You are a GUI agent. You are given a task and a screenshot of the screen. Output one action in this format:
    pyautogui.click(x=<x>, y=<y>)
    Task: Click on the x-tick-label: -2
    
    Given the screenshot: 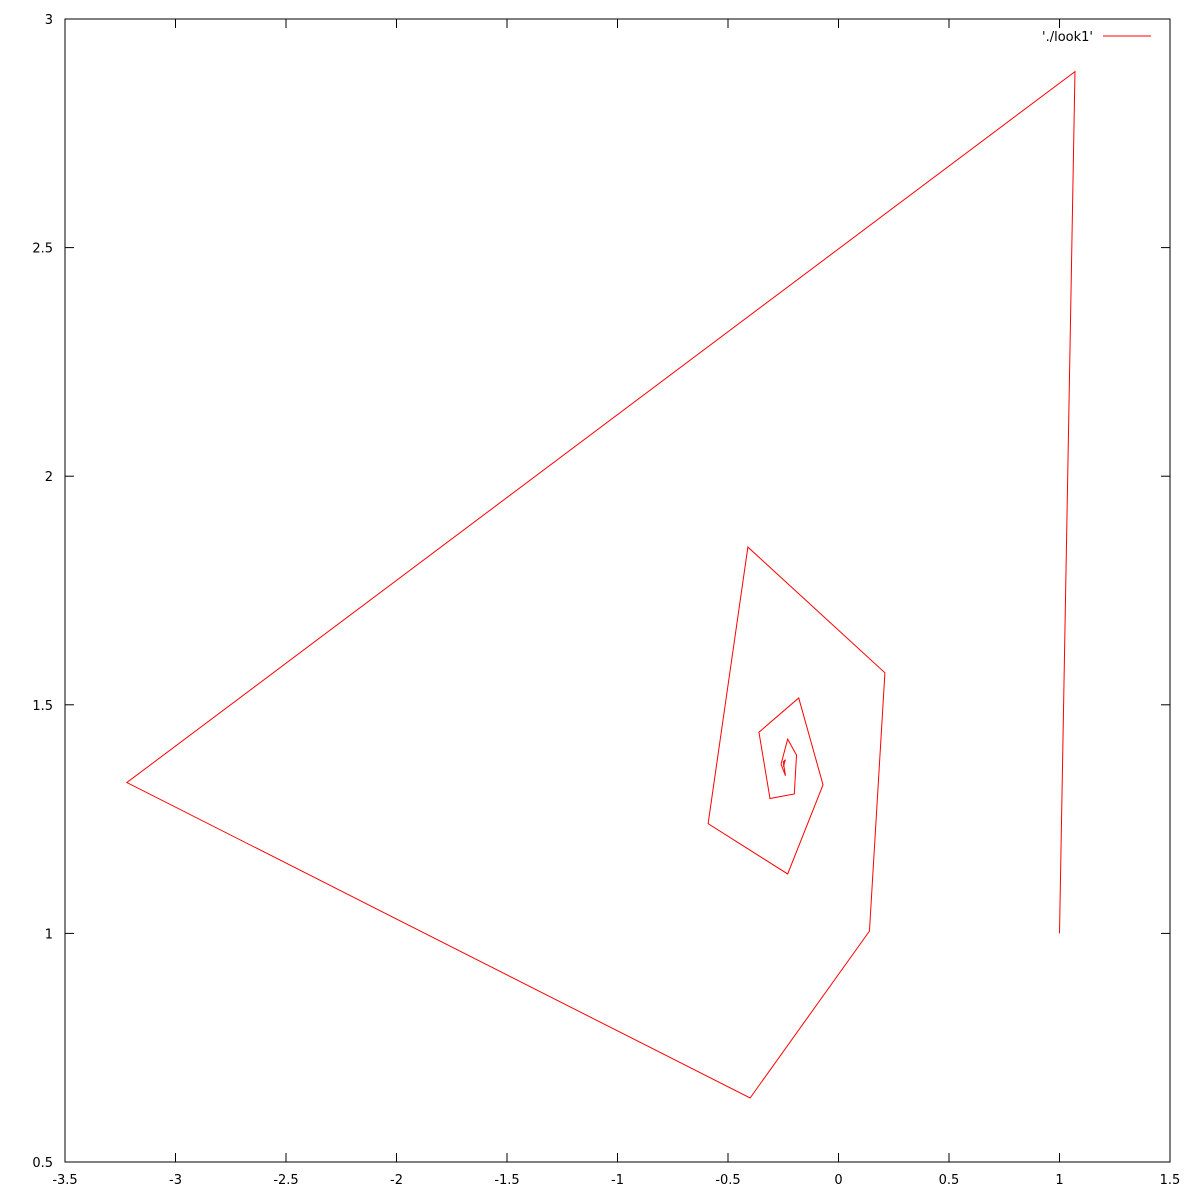 What is the action you would take?
    pyautogui.click(x=396, y=1180)
    